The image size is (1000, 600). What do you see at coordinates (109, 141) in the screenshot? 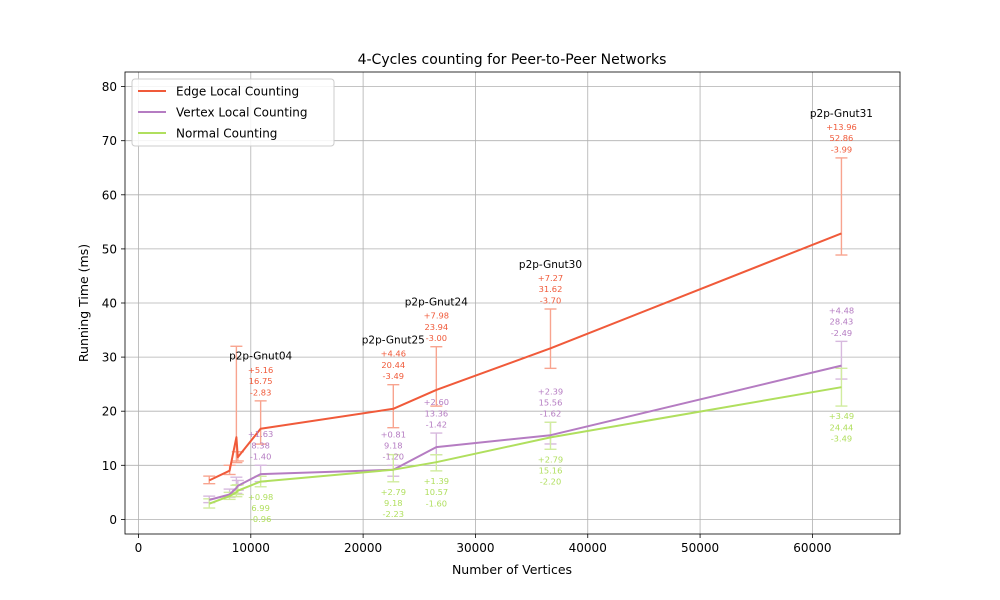
I see `y-tick-label: 70` at bounding box center [109, 141].